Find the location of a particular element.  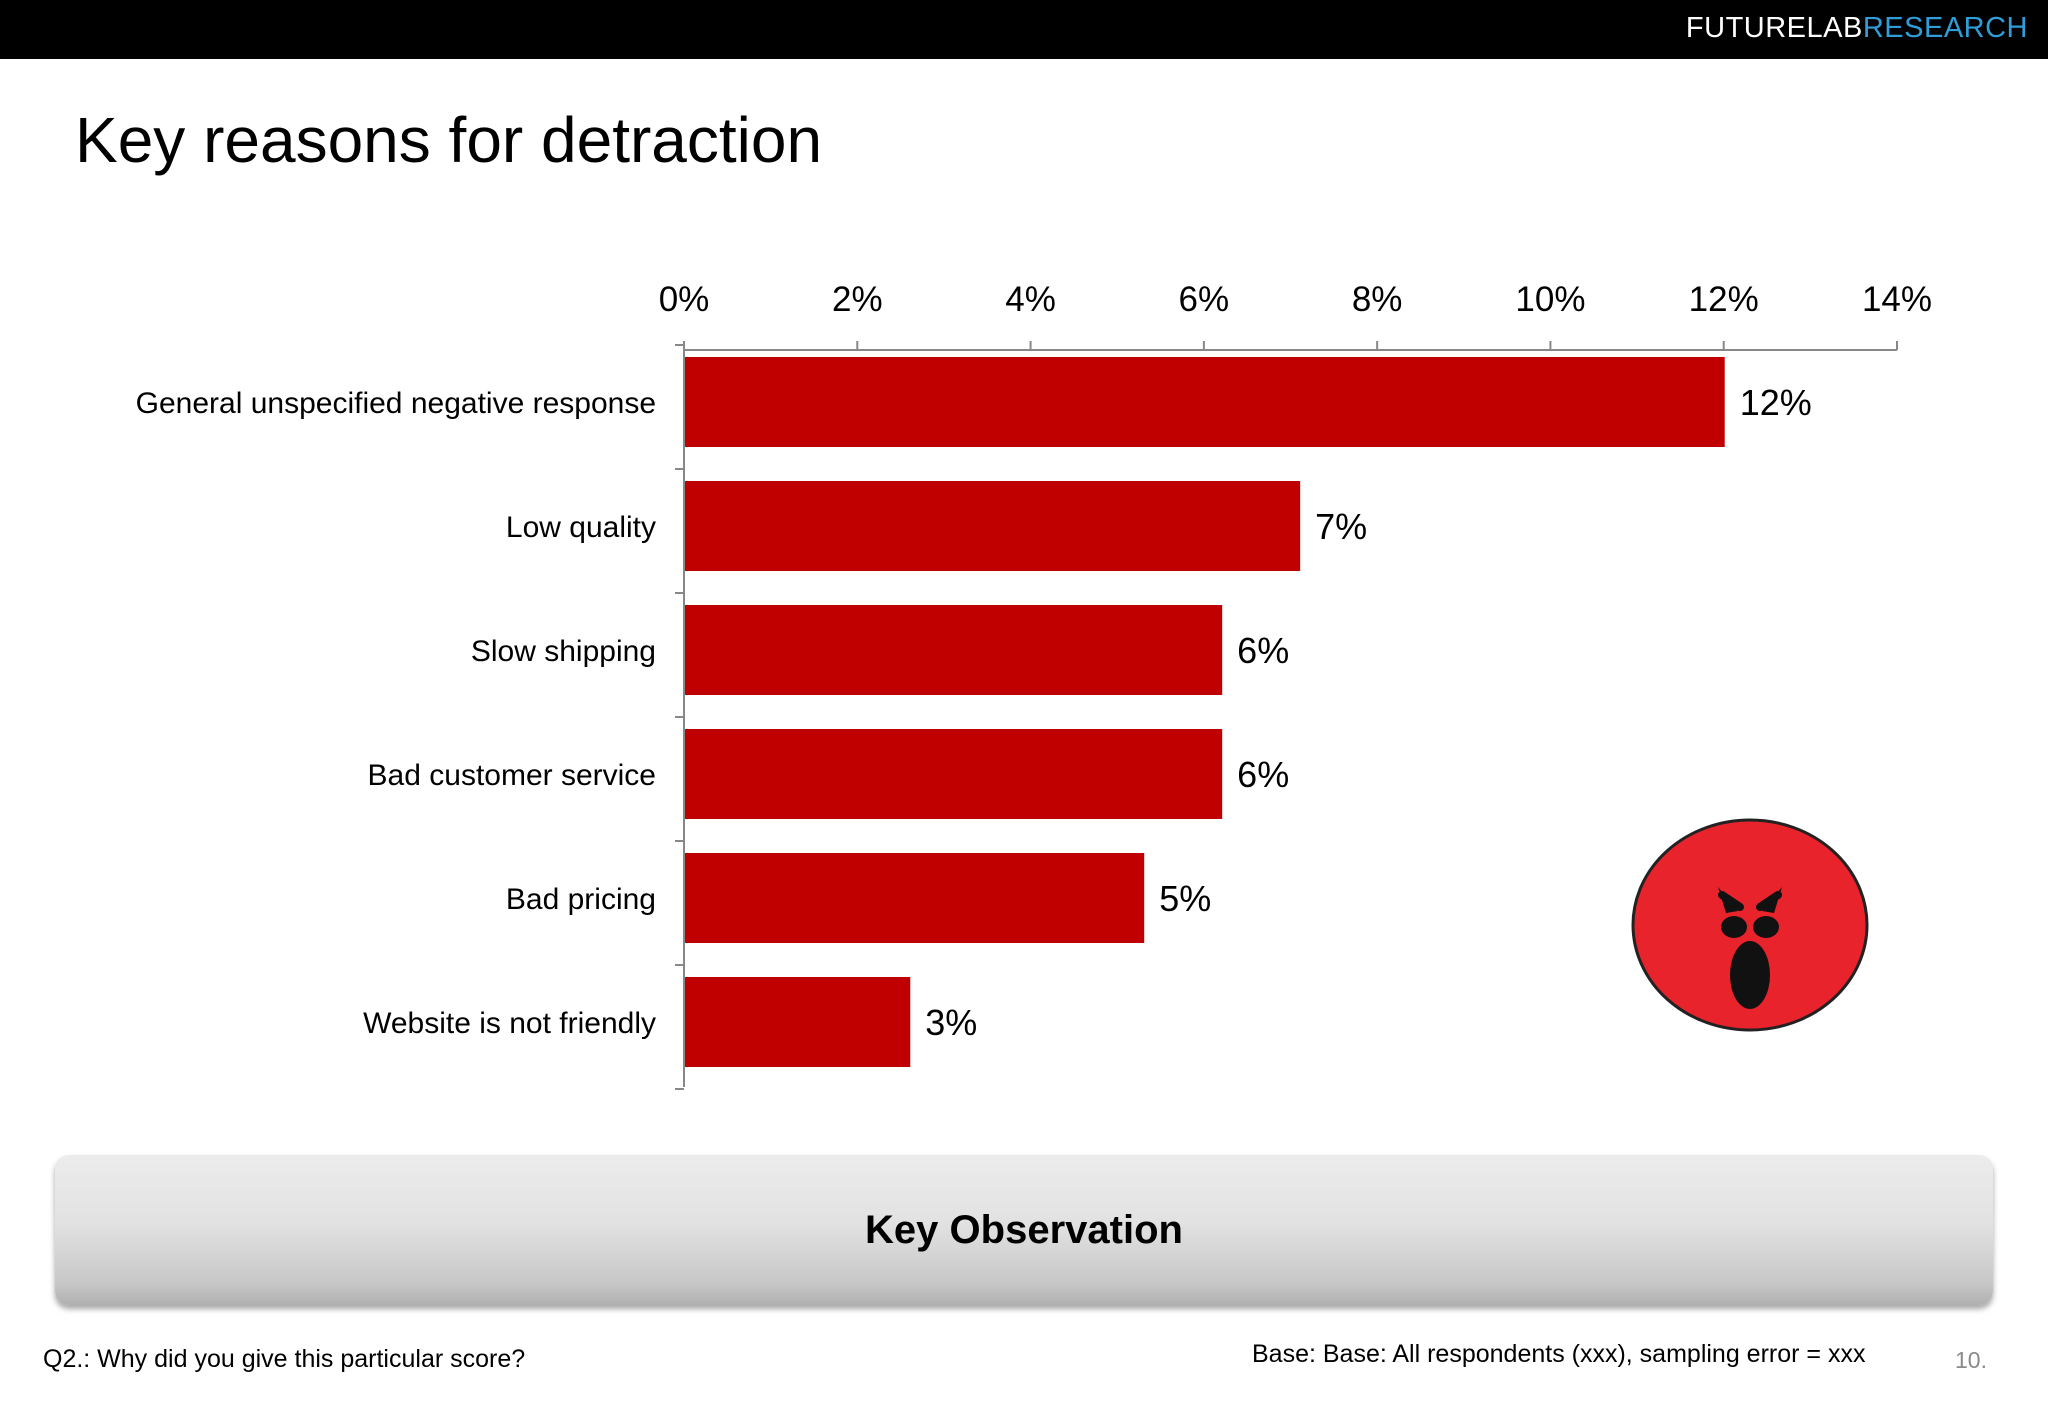

angry-face-icon is located at coordinates (1750, 925).